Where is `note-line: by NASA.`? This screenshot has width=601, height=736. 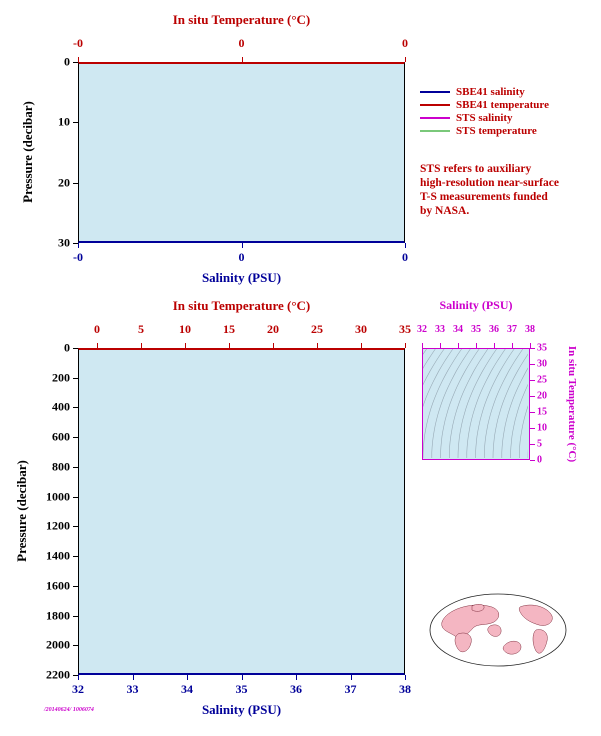 note-line: by NASA. is located at coordinates (445, 211).